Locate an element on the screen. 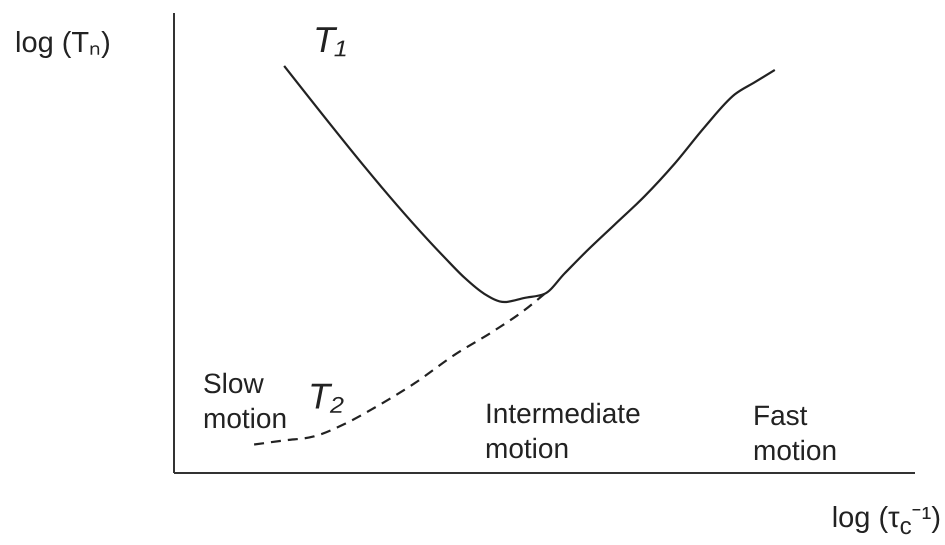  series-label: T₂ is located at coordinates (326, 396).